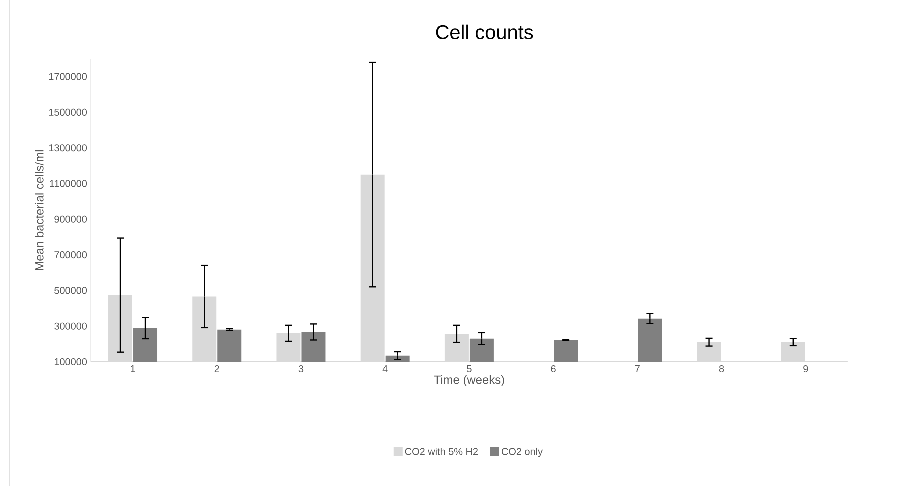 This screenshot has height=486, width=899. Describe the element at coordinates (637, 369) in the screenshot. I see `x-tick-label: 7` at that location.